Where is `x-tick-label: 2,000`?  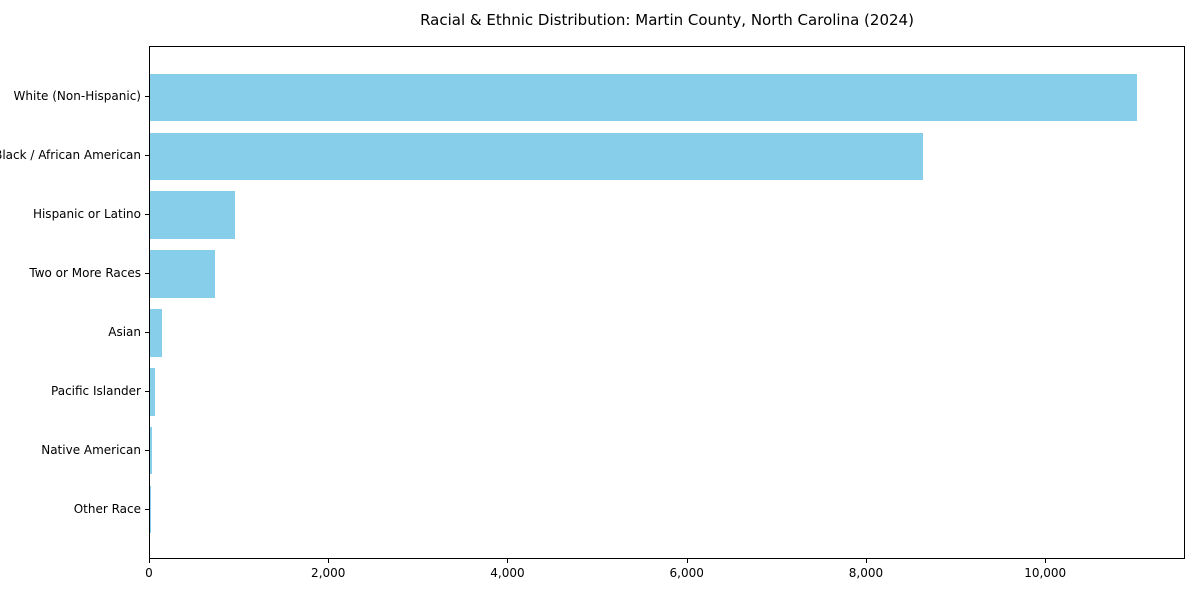 x-tick-label: 2,000 is located at coordinates (328, 573).